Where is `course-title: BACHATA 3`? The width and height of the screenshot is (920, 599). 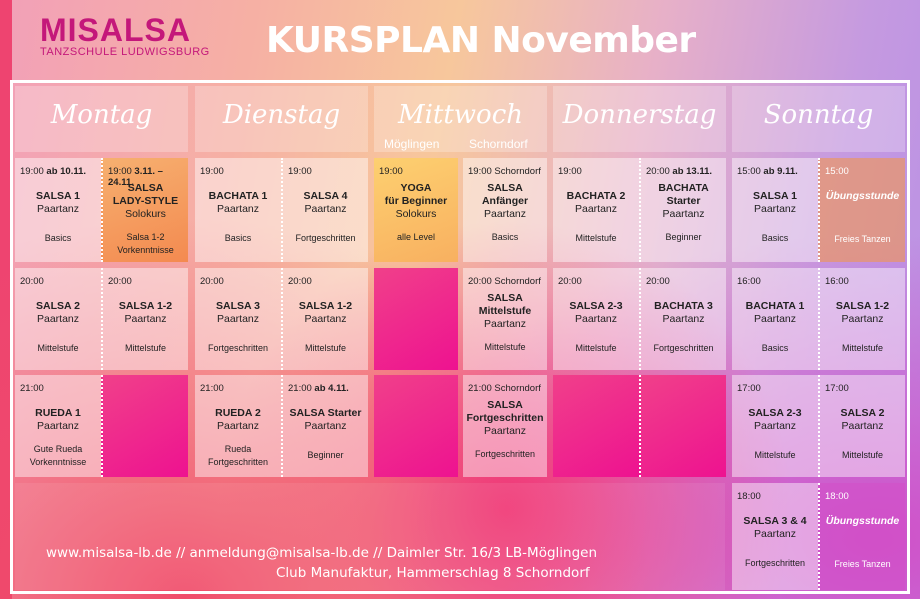 course-title: BACHATA 3 is located at coordinates (683, 306).